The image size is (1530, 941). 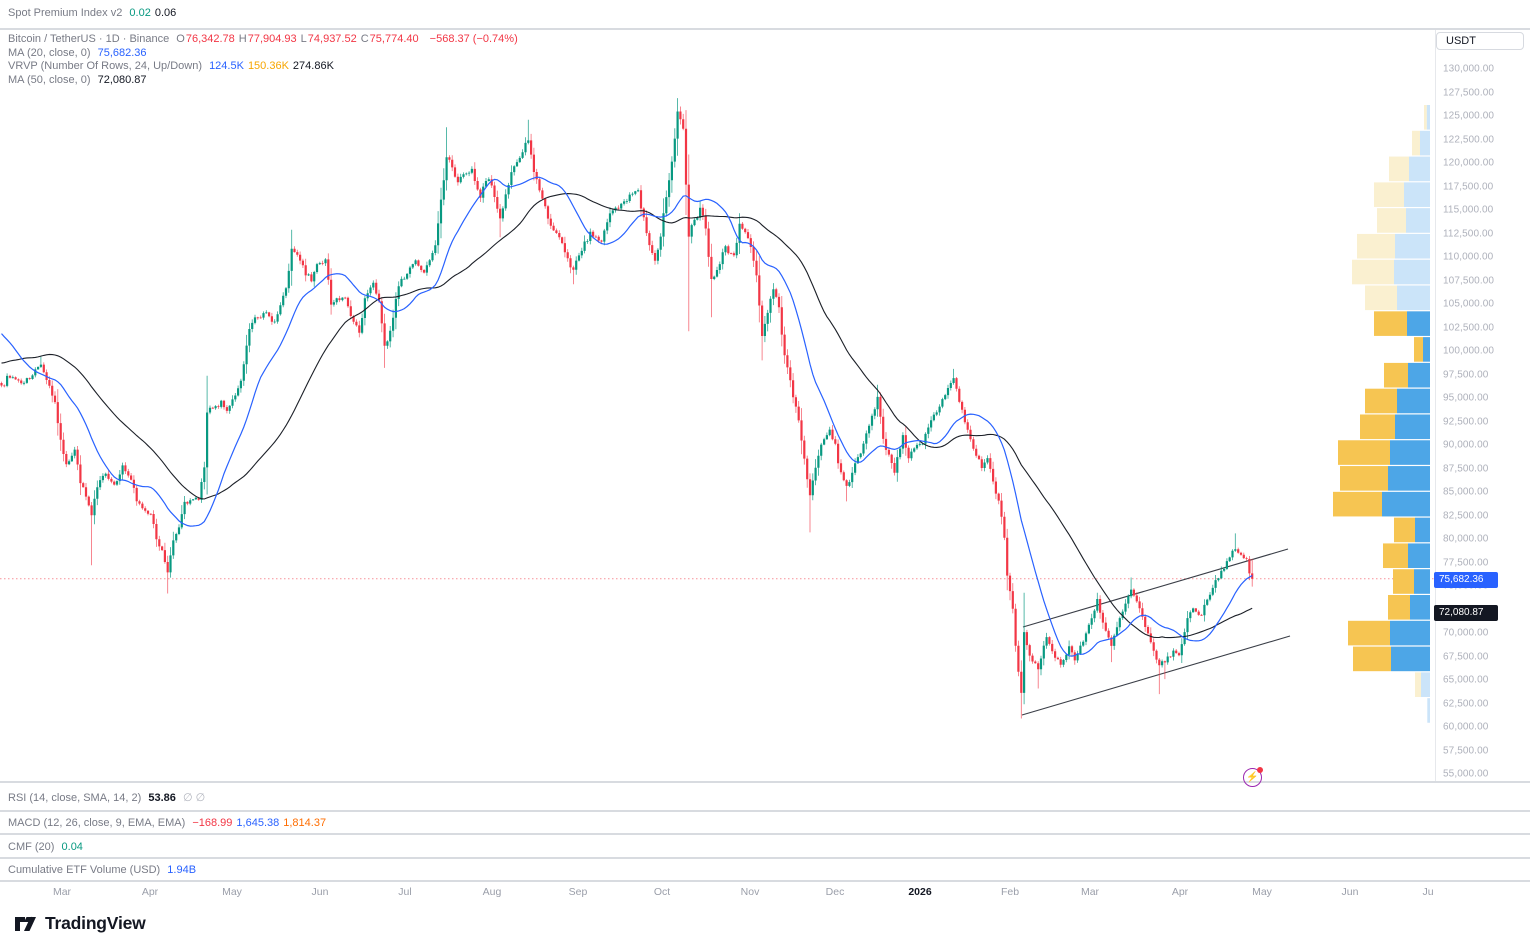 What do you see at coordinates (105, 66) in the screenshot?
I see `vrvp-label: VRVP (Number Of Rows, 24, Up/Down)` at bounding box center [105, 66].